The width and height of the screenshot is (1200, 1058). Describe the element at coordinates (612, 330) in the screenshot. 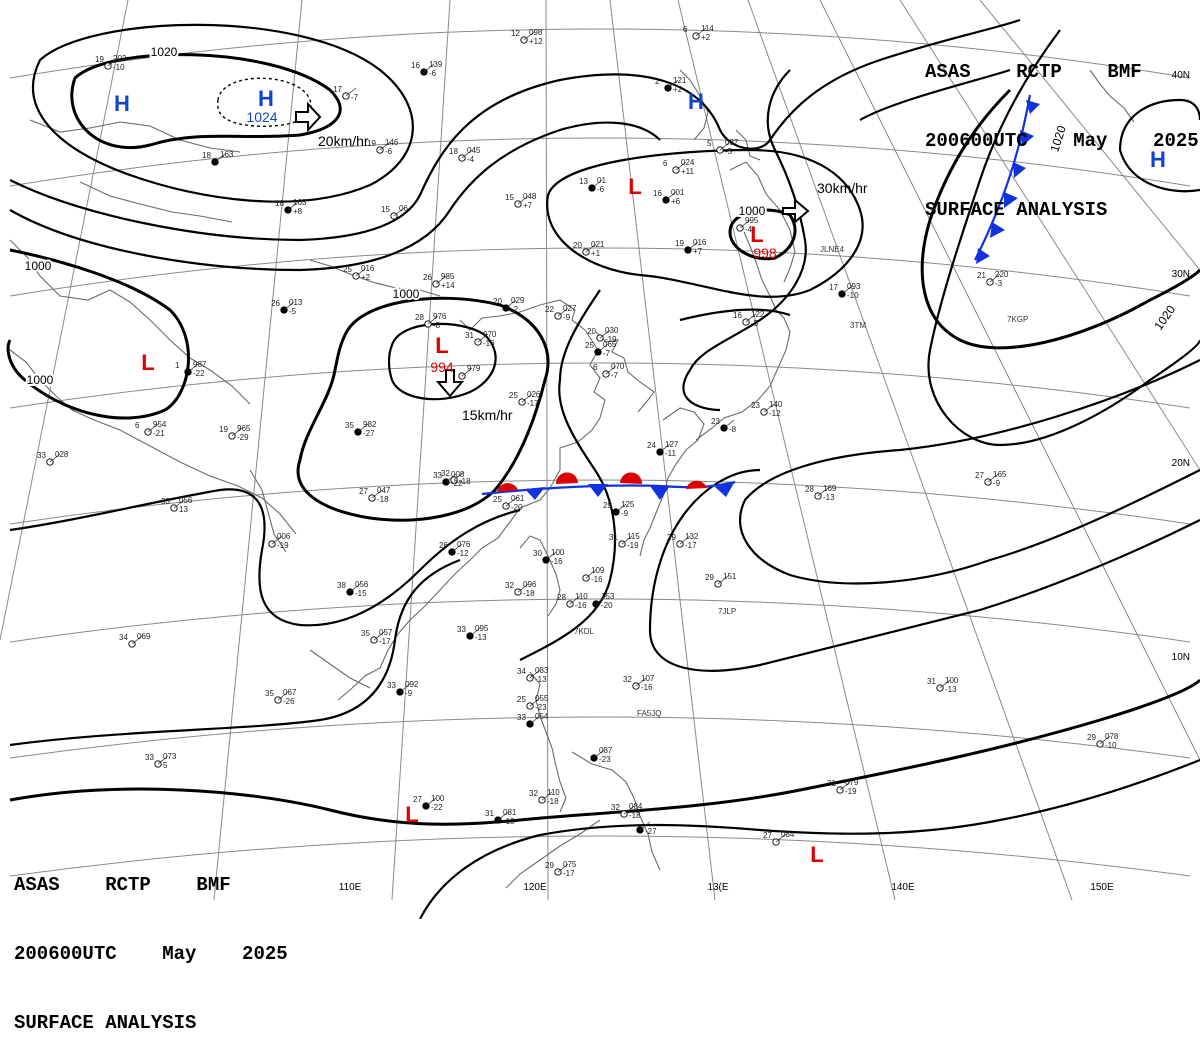

I see `station-pressure: 030` at that location.